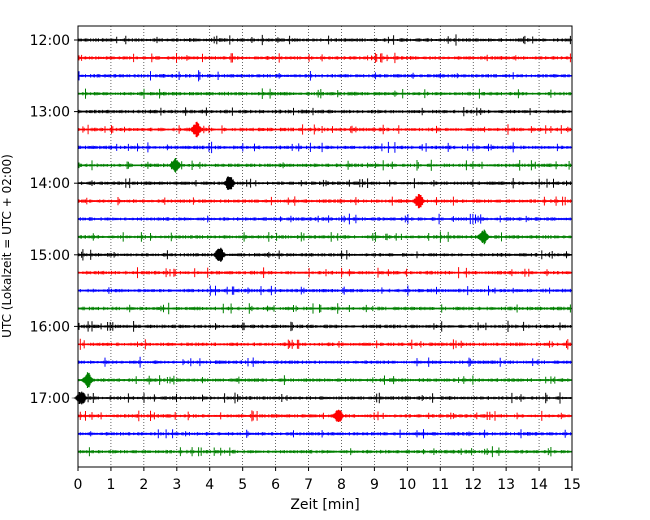 The width and height of the screenshot is (650, 520). What do you see at coordinates (50, 184) in the screenshot?
I see `y-tick-label: 14:00` at bounding box center [50, 184].